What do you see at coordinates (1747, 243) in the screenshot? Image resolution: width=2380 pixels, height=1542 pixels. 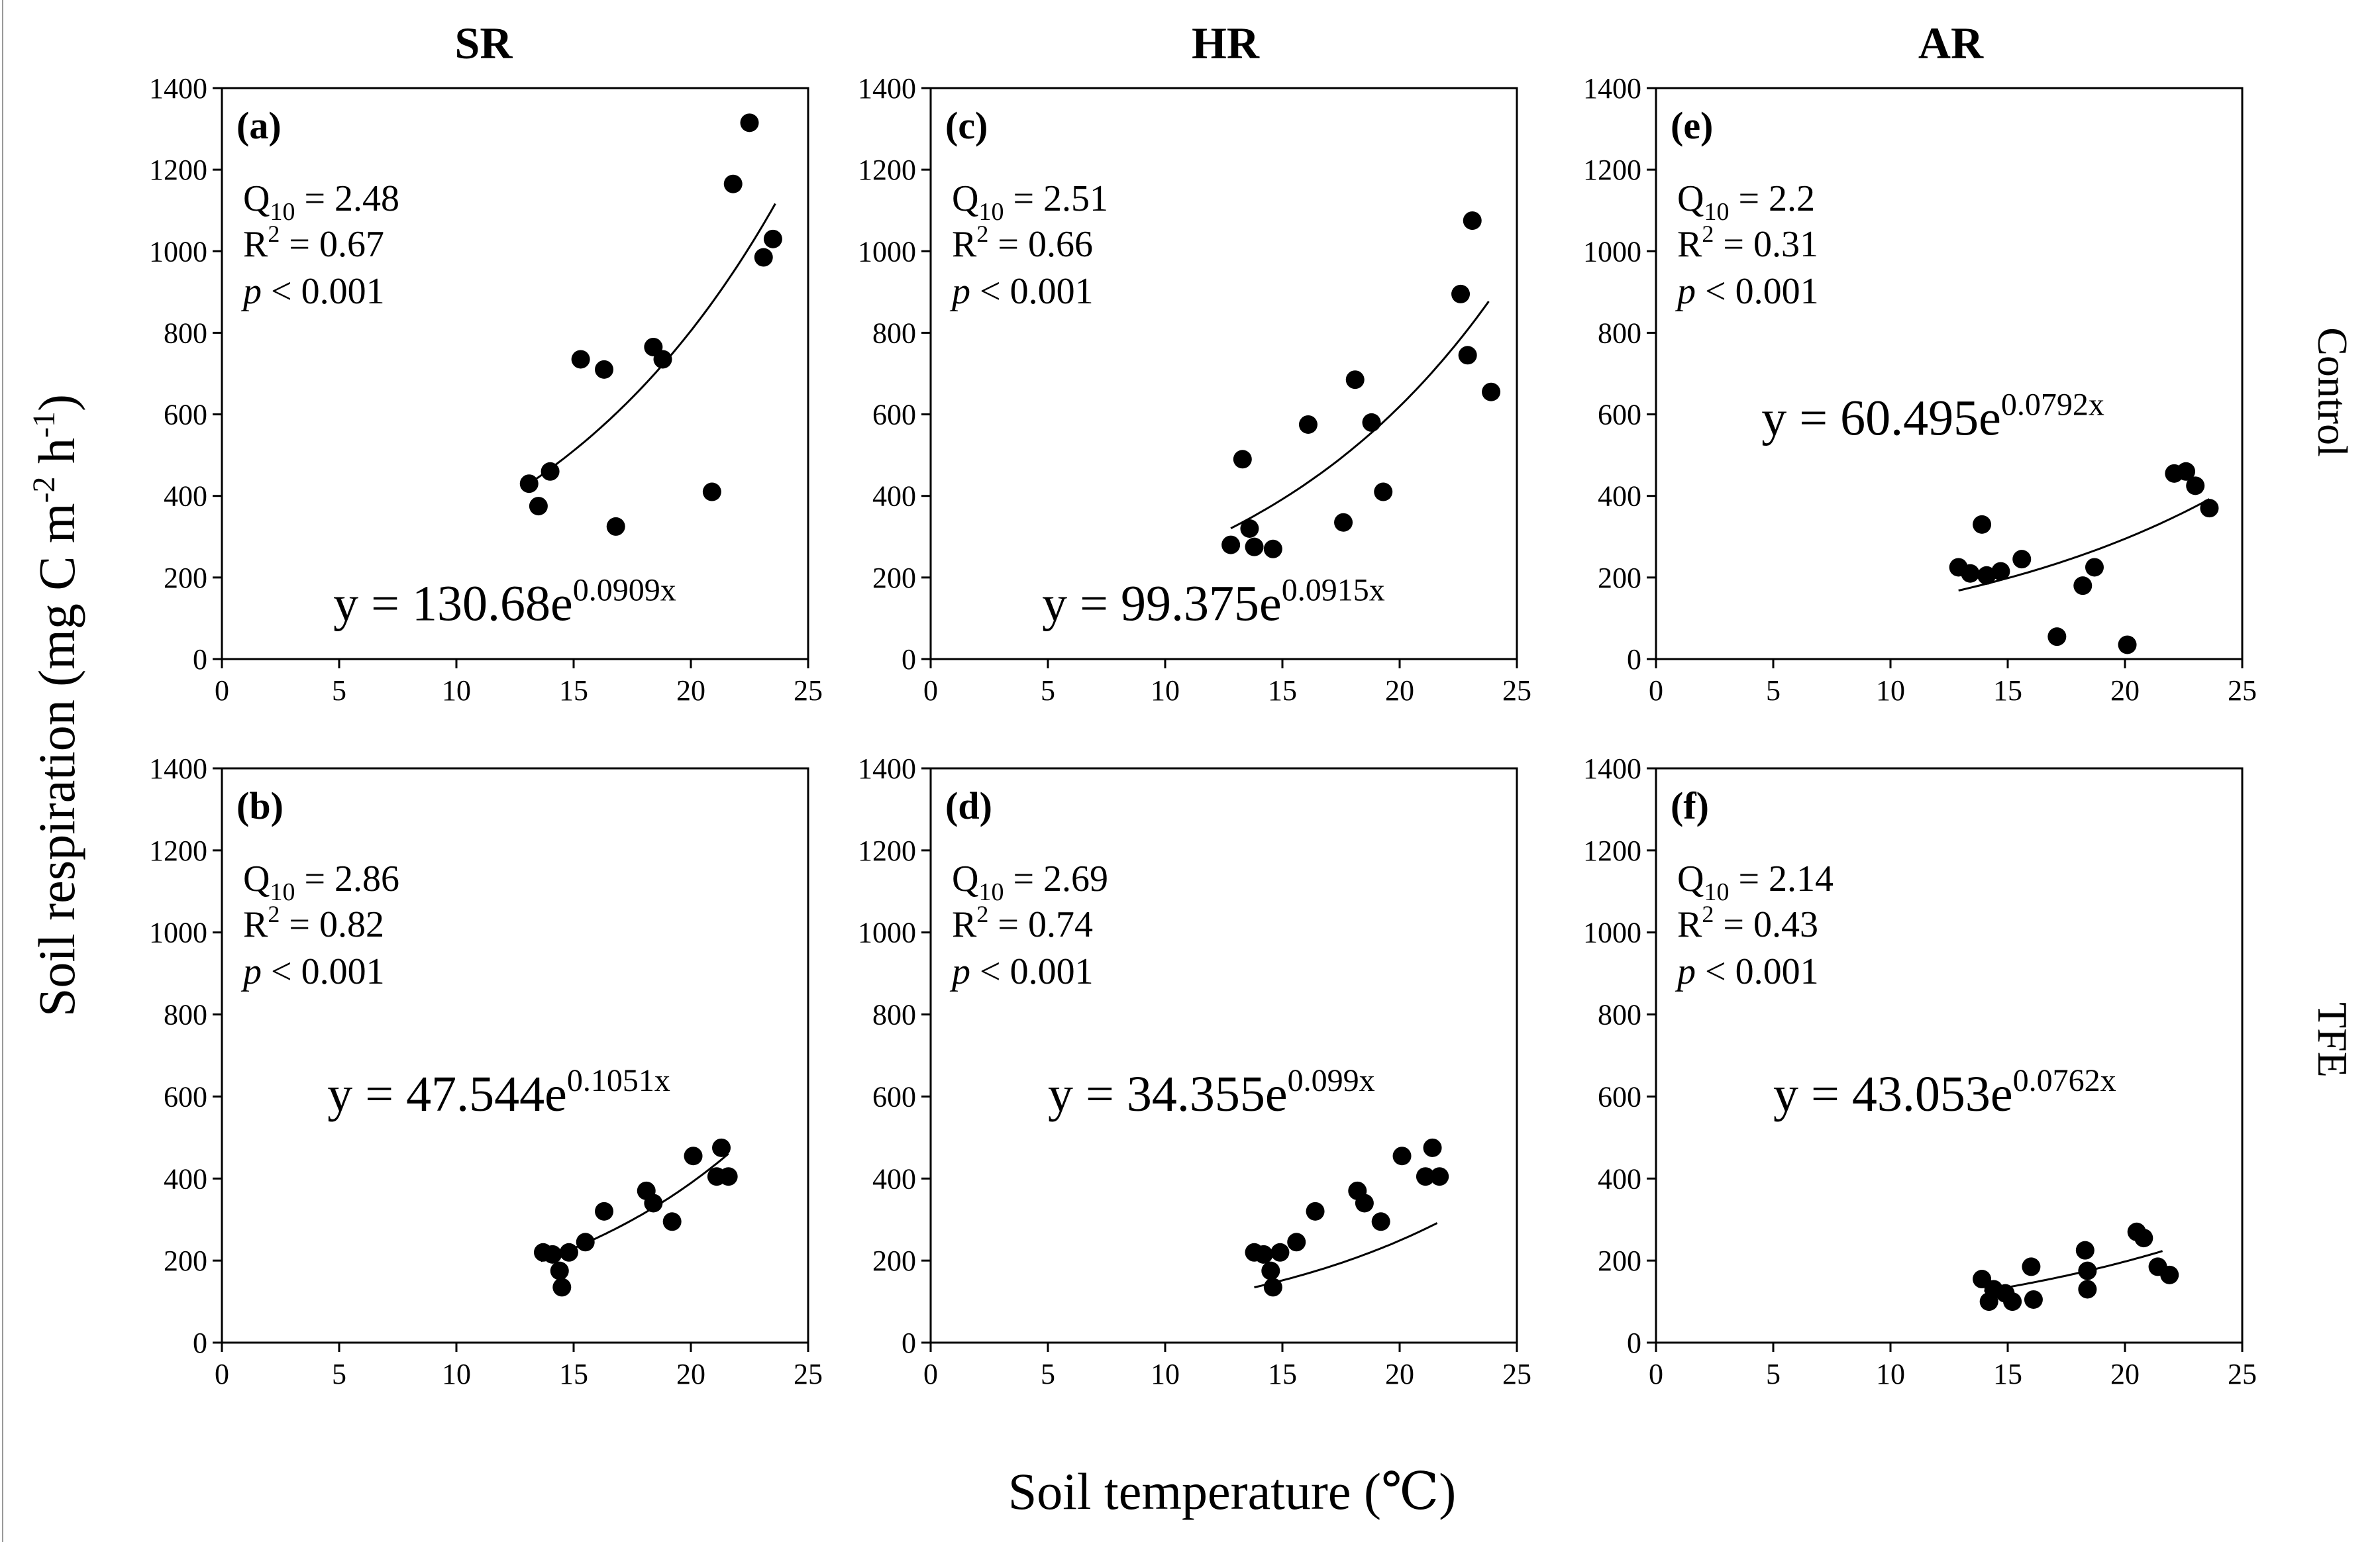 I see `r2-stat: R2 = 0.31` at bounding box center [1747, 243].